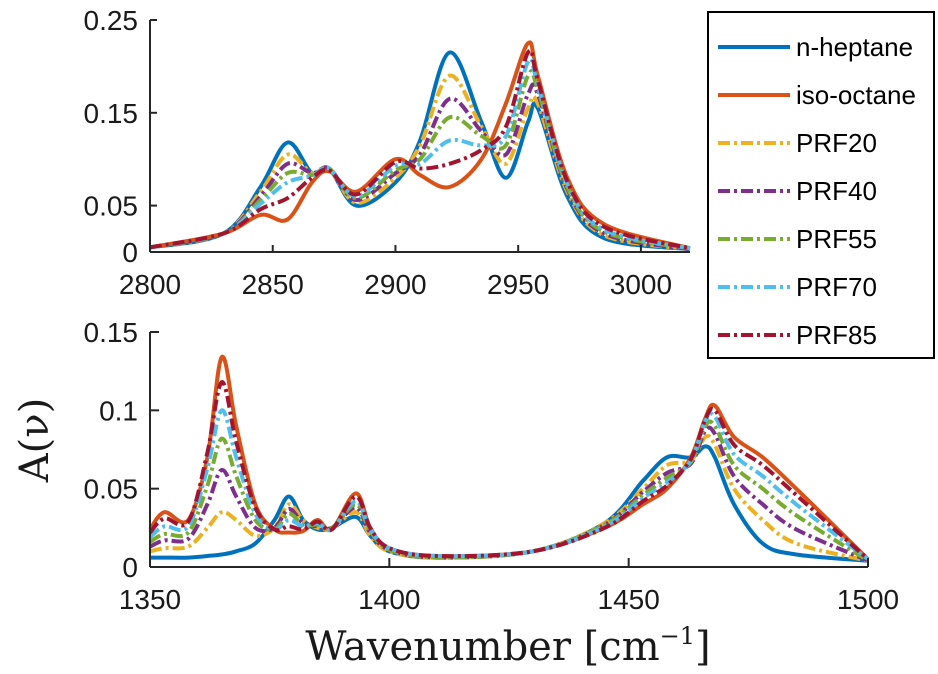  I want to click on top-y-tick-label: 0.15, so click(111, 113).